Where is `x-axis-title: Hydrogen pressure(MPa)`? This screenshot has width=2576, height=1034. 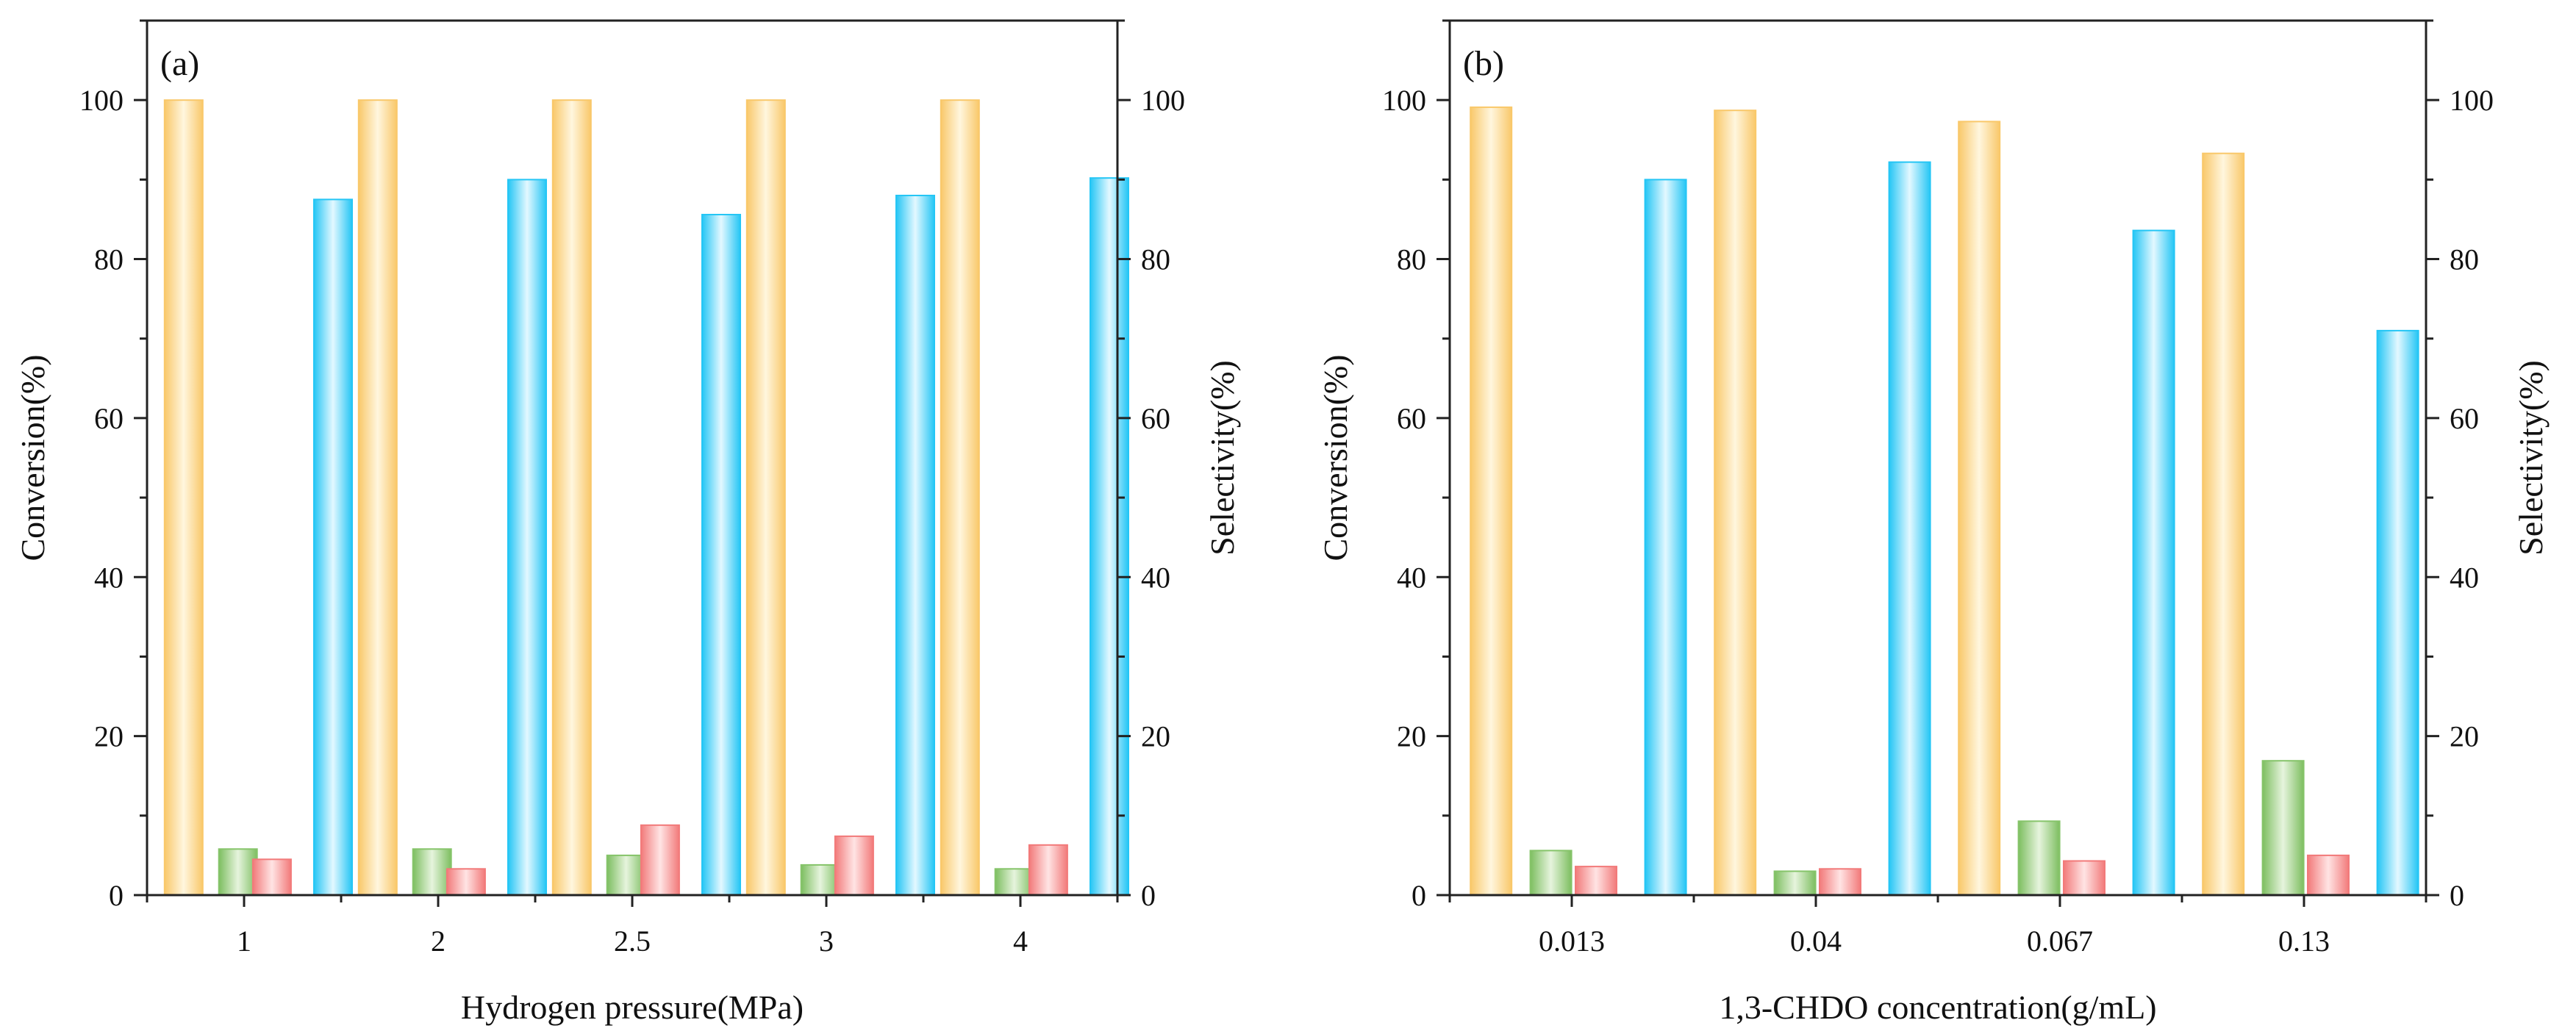
x-axis-title: Hydrogen pressure(MPa) is located at coordinates (632, 1007).